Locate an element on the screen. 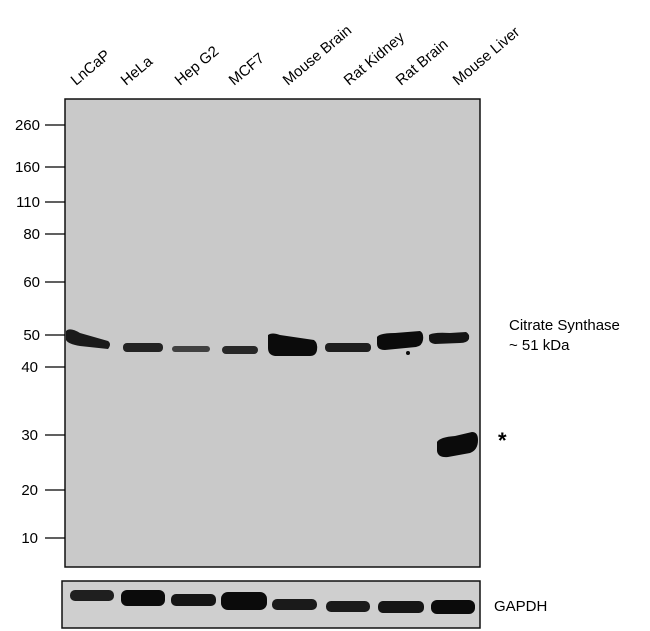 The height and width of the screenshot is (631, 650). band-mcf7 is located at coordinates (240, 350).